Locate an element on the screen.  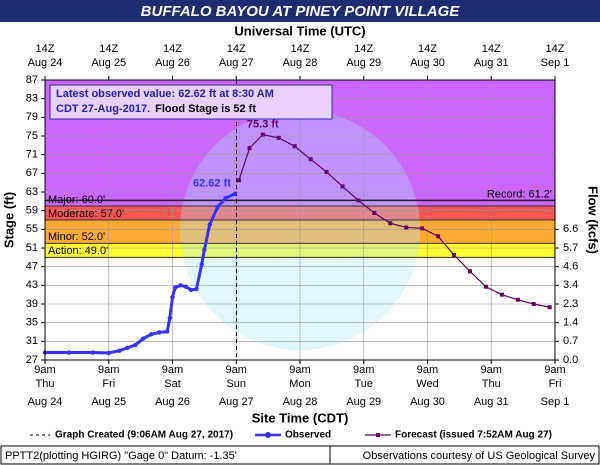
x-tick-date: Aug 27 is located at coordinates (236, 402).